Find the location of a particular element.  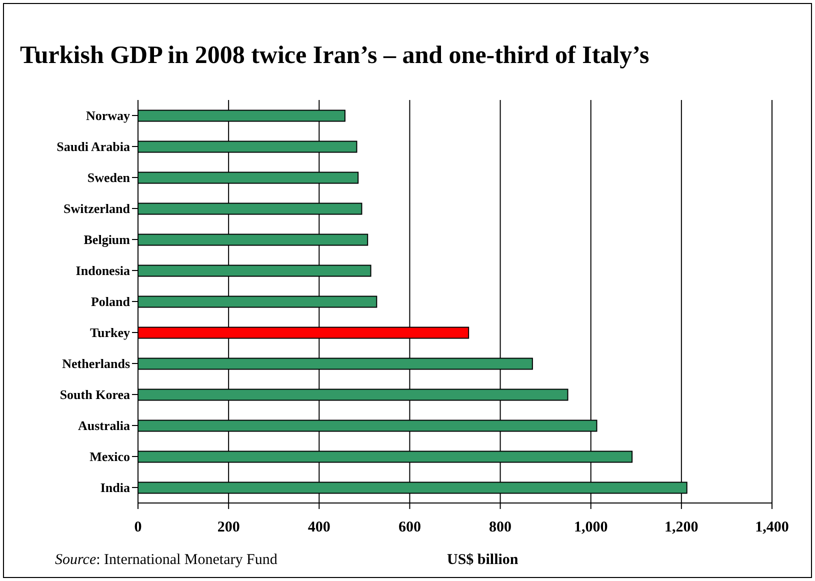

y-tick-label: Saudi Arabia is located at coordinates (93, 146).